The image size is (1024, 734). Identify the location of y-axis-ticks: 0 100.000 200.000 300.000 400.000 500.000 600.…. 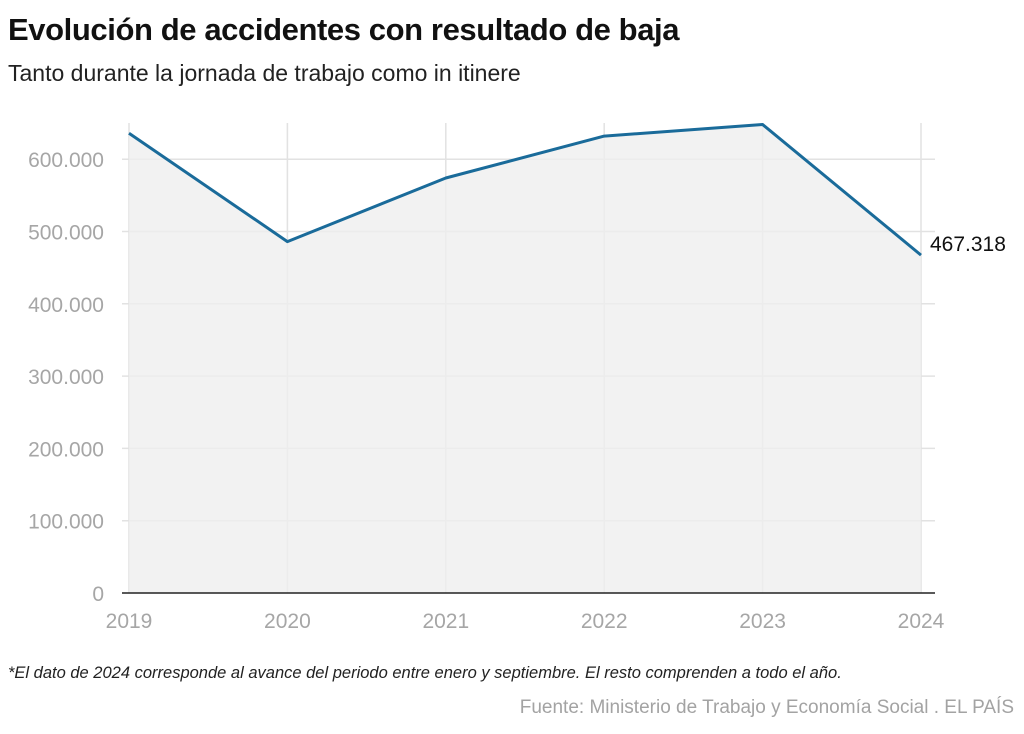
(66, 377).